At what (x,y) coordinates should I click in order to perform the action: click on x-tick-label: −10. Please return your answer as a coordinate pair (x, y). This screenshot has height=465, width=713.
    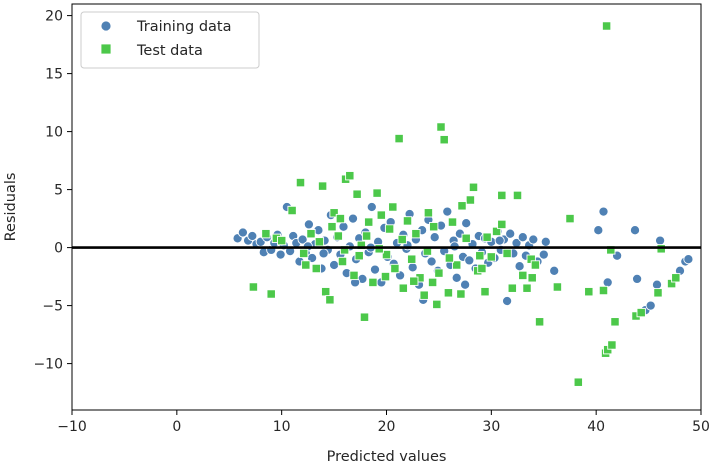
    Looking at the image, I should click on (72, 427).